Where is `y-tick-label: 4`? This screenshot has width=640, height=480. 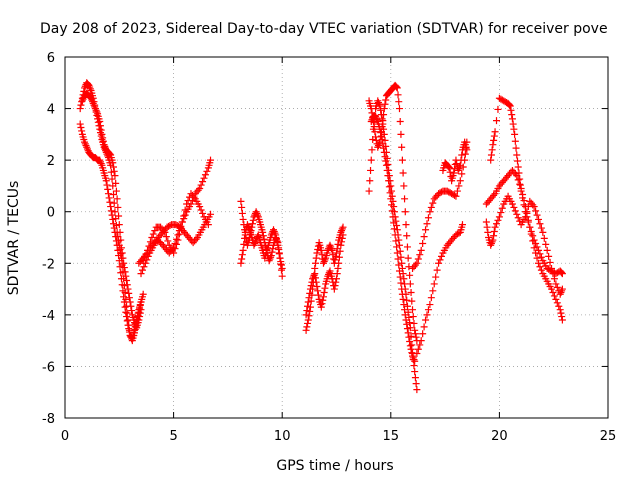
y-tick-label: 4 is located at coordinates (51, 110).